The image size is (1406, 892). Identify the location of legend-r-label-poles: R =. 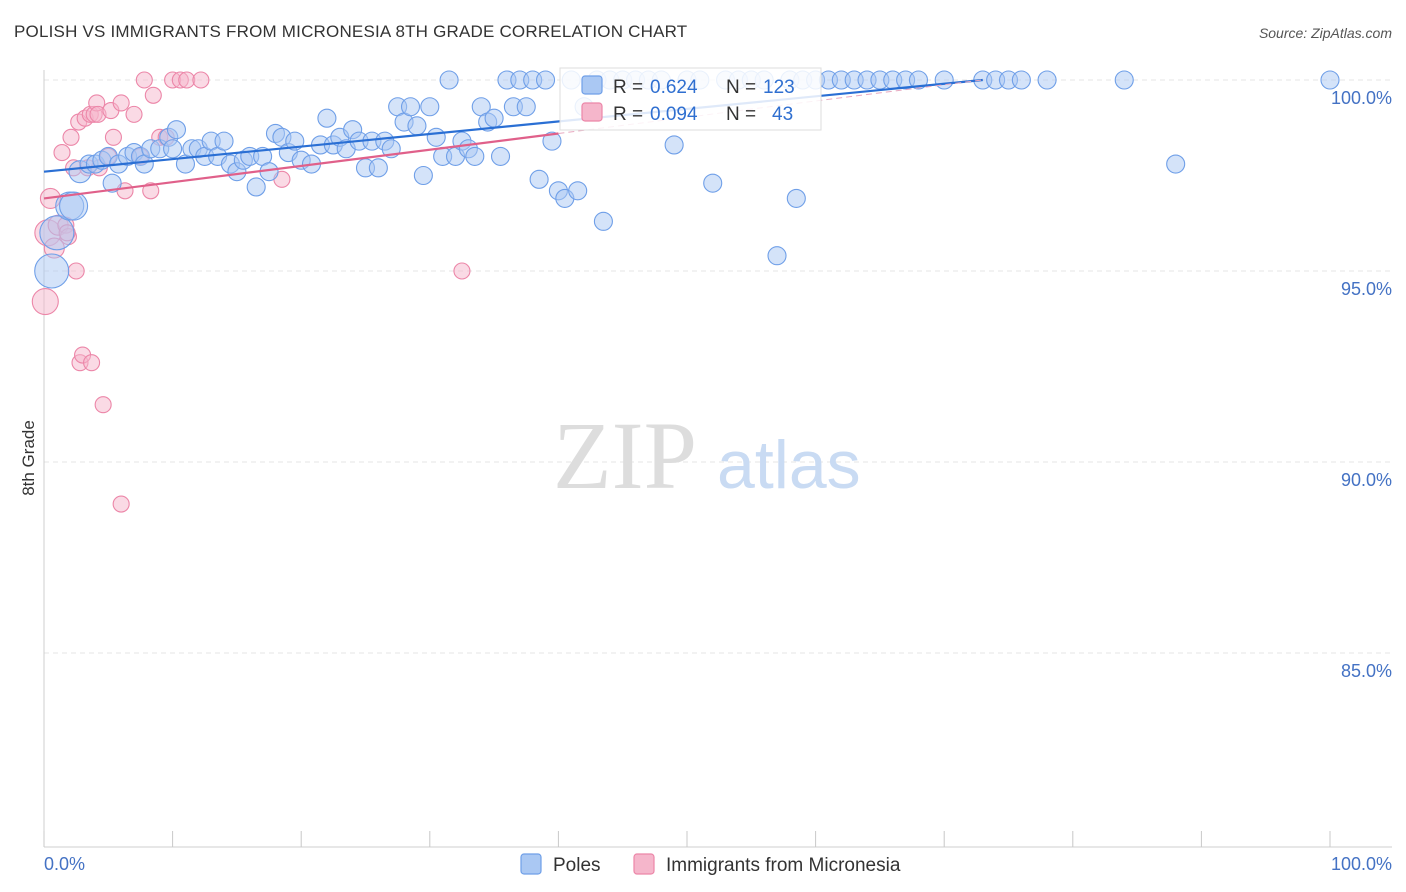
(628, 87).